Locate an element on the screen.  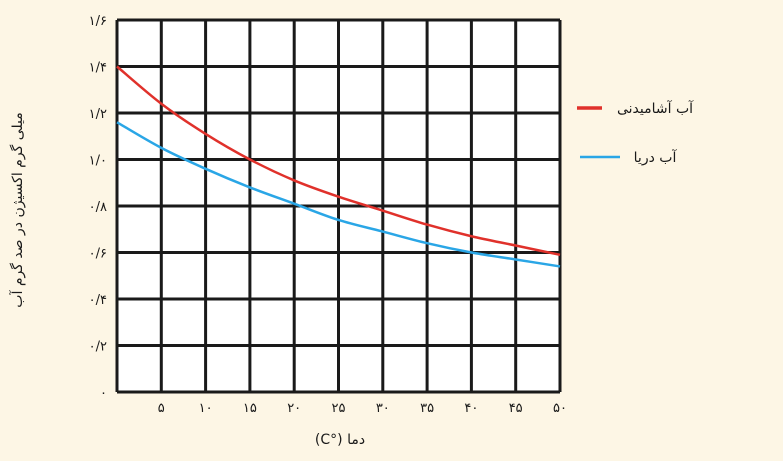
y-tick-label: ۰ is located at coordinates (103, 393).